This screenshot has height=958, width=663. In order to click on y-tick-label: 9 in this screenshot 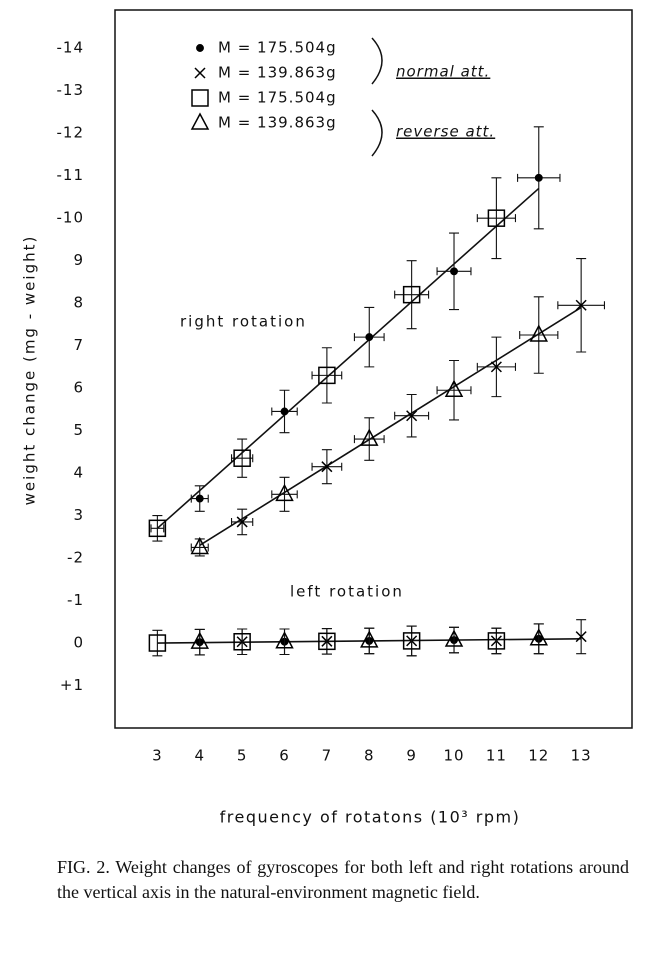, I will do `click(78, 260)`.